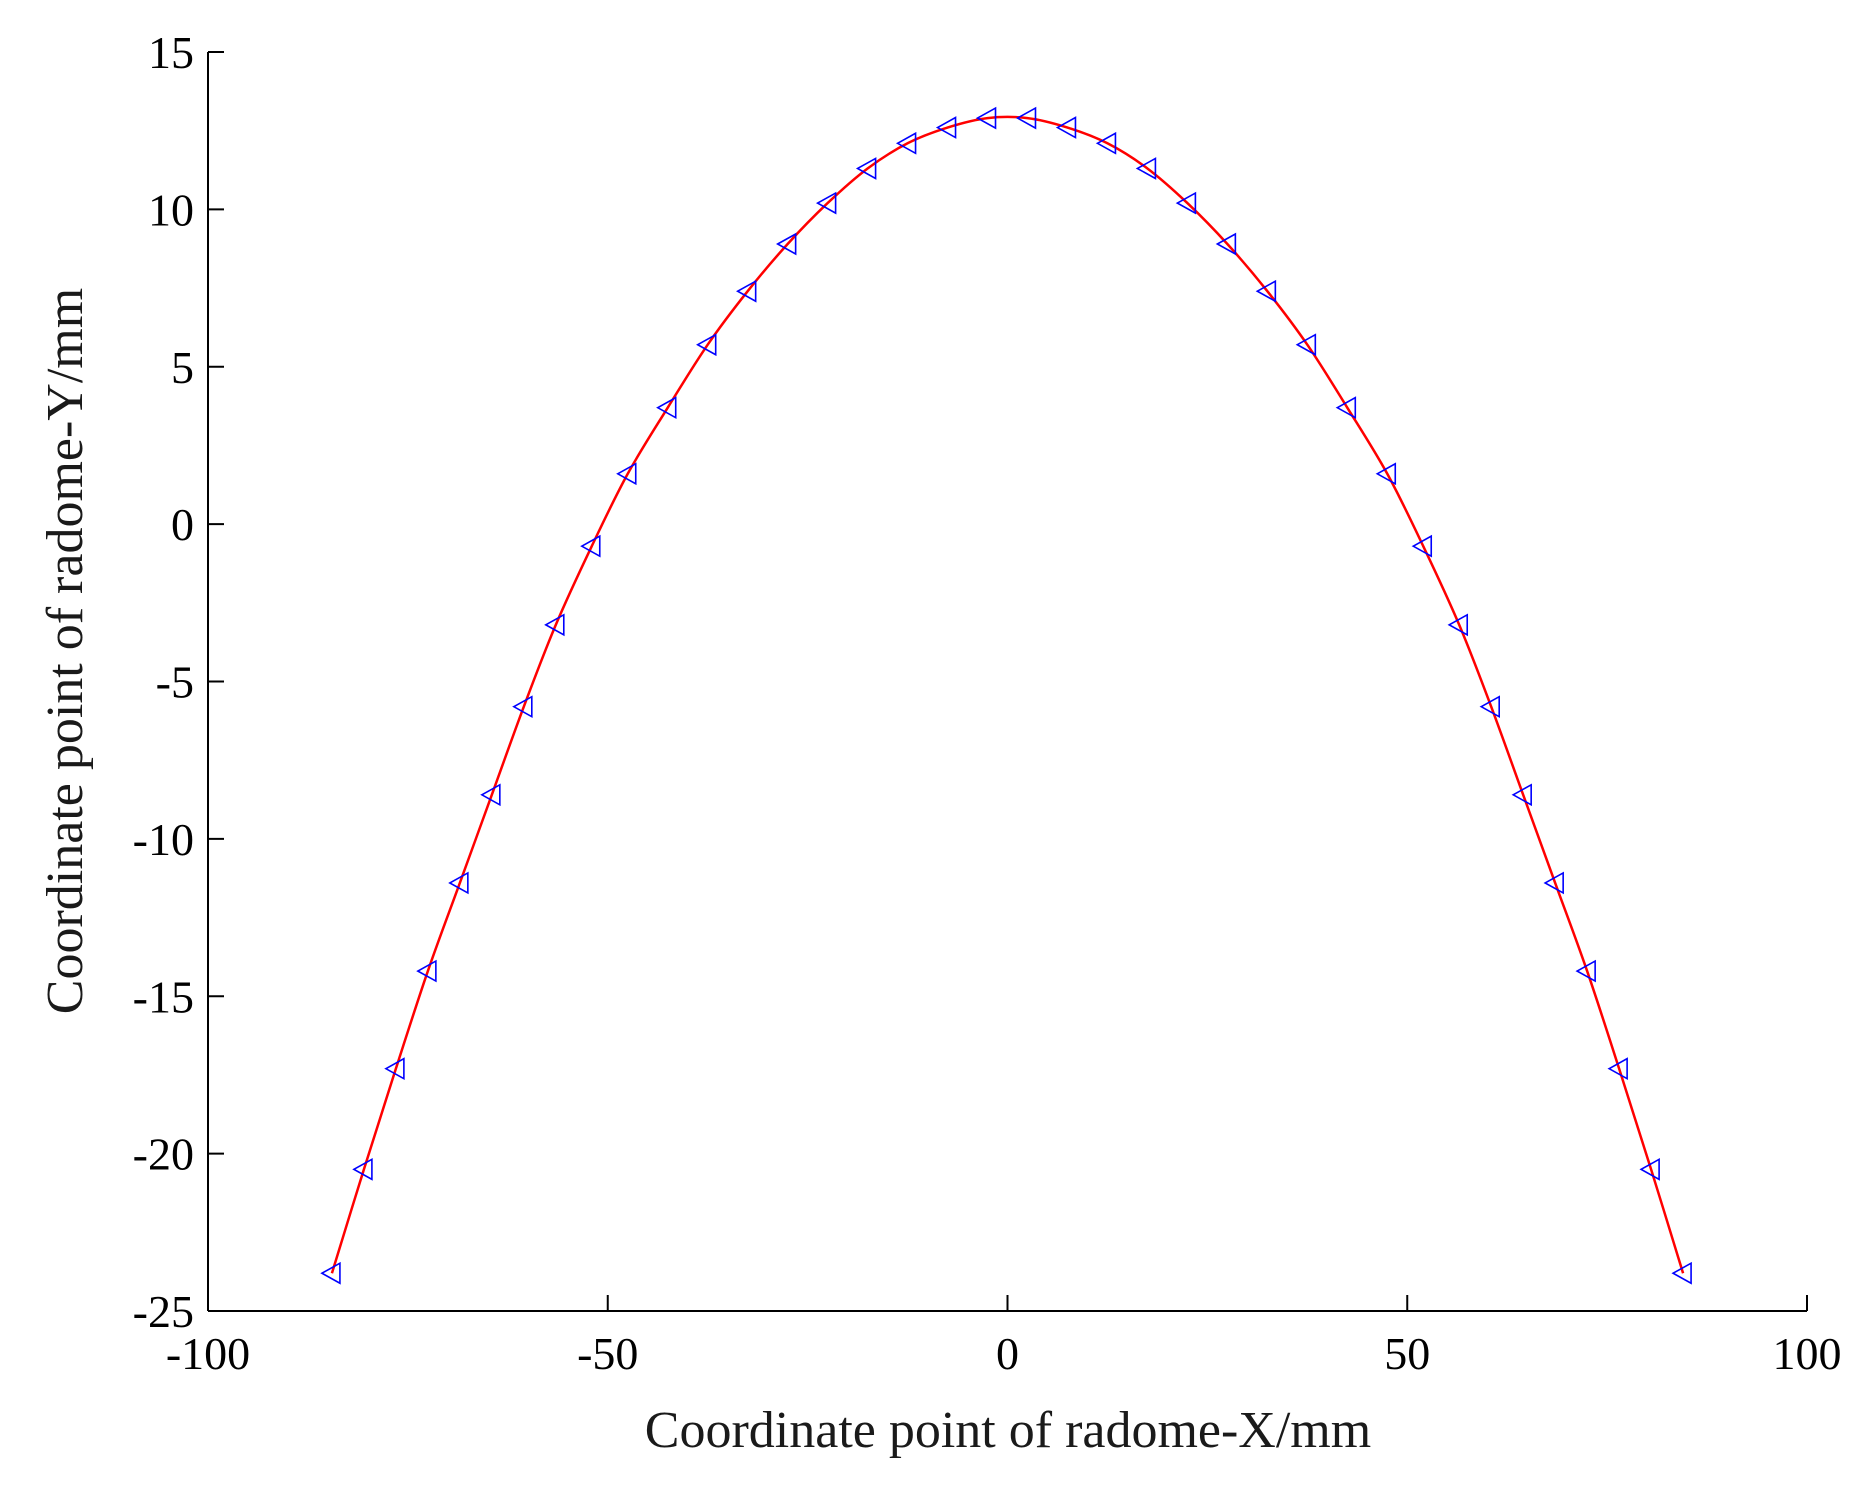  Describe the element at coordinates (208, 1353) in the screenshot. I see `x-tick-label: -100` at that location.